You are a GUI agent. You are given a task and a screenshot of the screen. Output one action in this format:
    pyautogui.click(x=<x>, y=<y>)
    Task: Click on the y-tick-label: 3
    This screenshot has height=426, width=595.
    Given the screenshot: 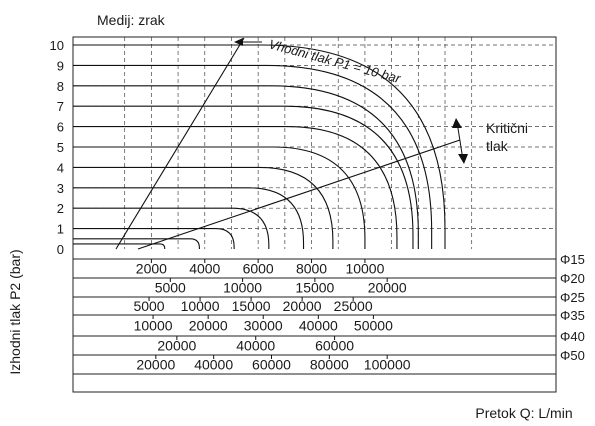 What is the action you would take?
    pyautogui.click(x=60, y=188)
    